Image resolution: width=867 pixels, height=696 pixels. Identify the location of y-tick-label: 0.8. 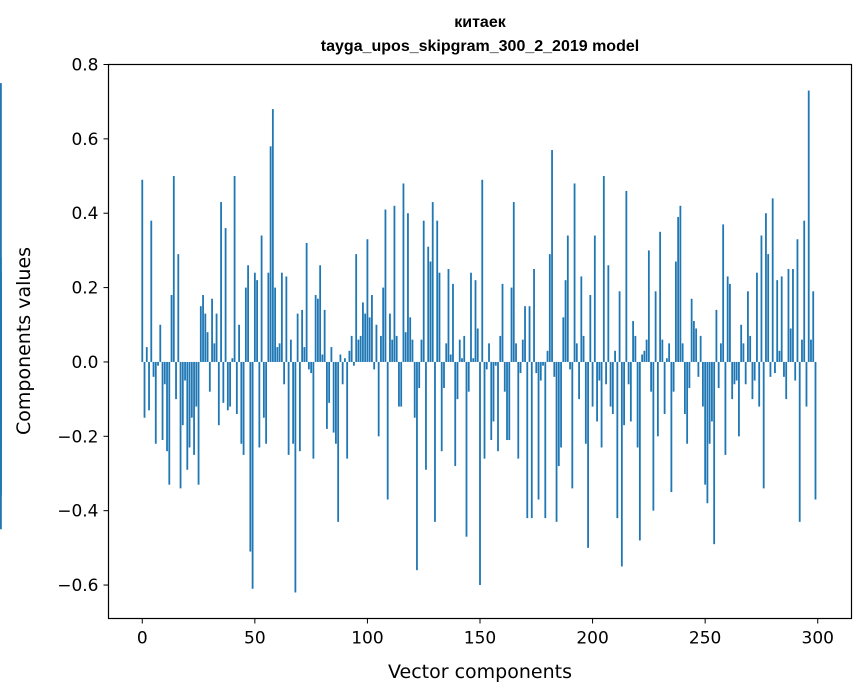
(84, 66).